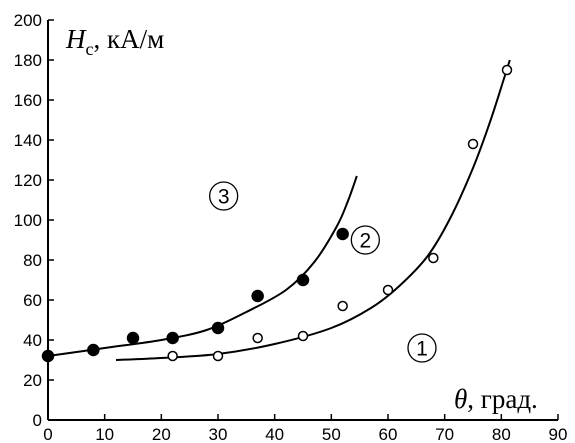  Describe the element at coordinates (28, 140) in the screenshot. I see `y-tick-label: 140` at that location.